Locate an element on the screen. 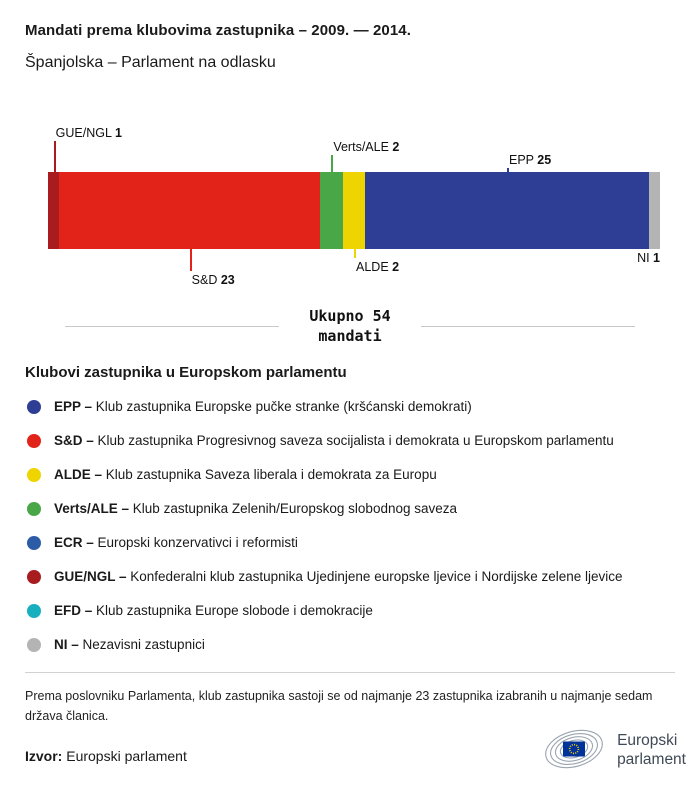  legend-dot-SD is located at coordinates (34, 440).